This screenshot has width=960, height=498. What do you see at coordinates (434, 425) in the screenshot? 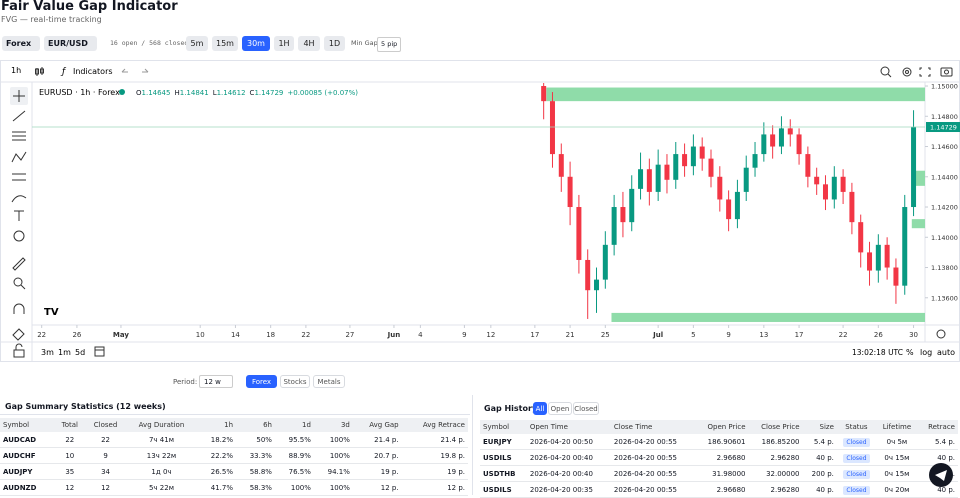
I see `column-header: Avg Retrace` at bounding box center [434, 425].